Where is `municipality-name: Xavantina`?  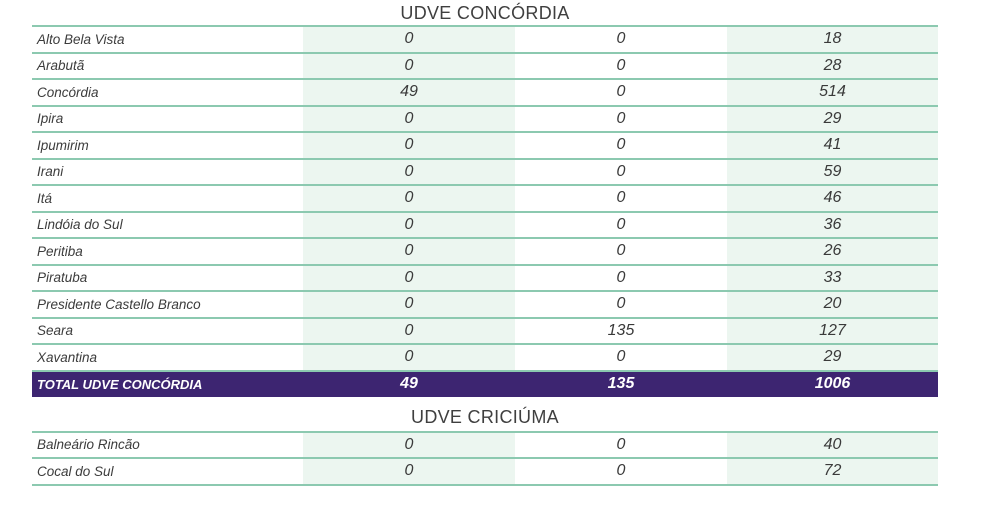
municipality-name: Xavantina is located at coordinates (167, 358).